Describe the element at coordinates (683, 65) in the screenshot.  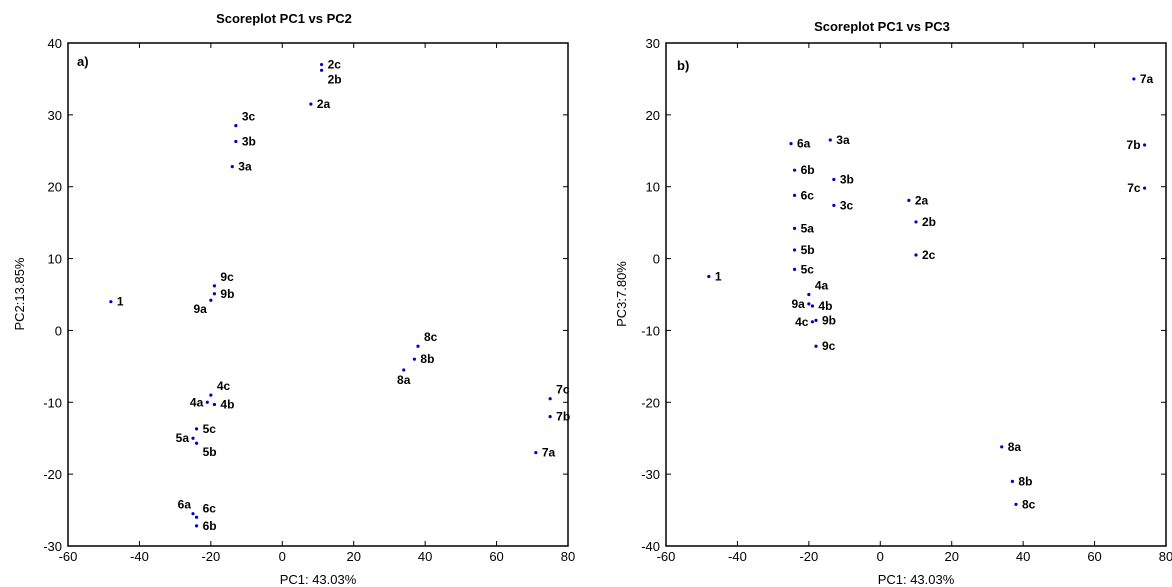
I see `panel-label: b)` at that location.